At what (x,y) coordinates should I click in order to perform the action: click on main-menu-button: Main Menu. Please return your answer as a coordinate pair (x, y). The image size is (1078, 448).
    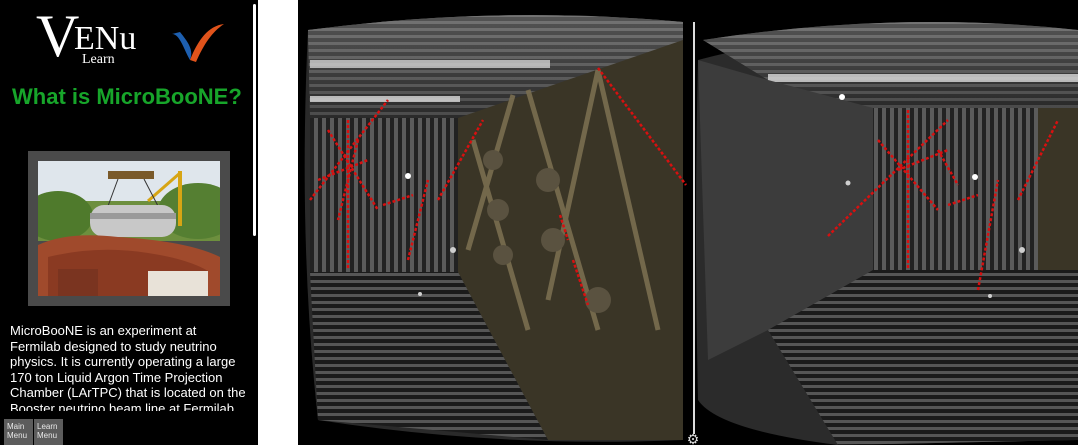
    Looking at the image, I should click on (18, 432).